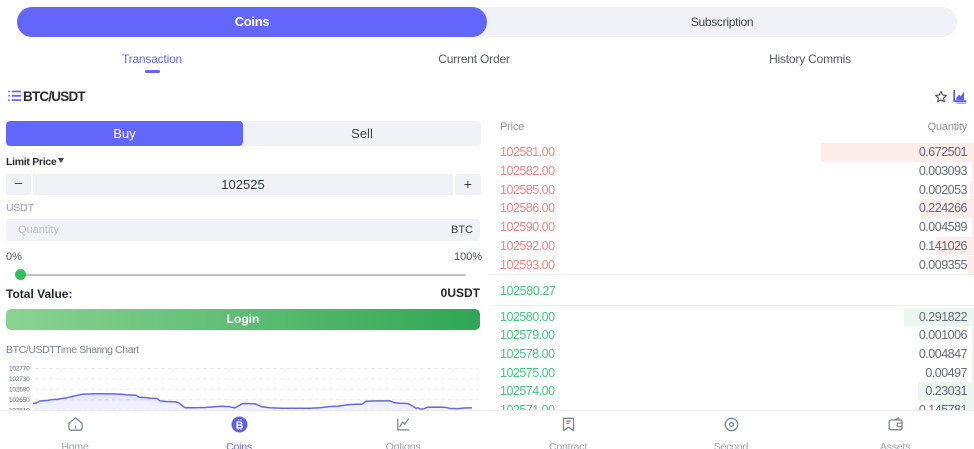  I want to click on svg-text: B, so click(239, 425).